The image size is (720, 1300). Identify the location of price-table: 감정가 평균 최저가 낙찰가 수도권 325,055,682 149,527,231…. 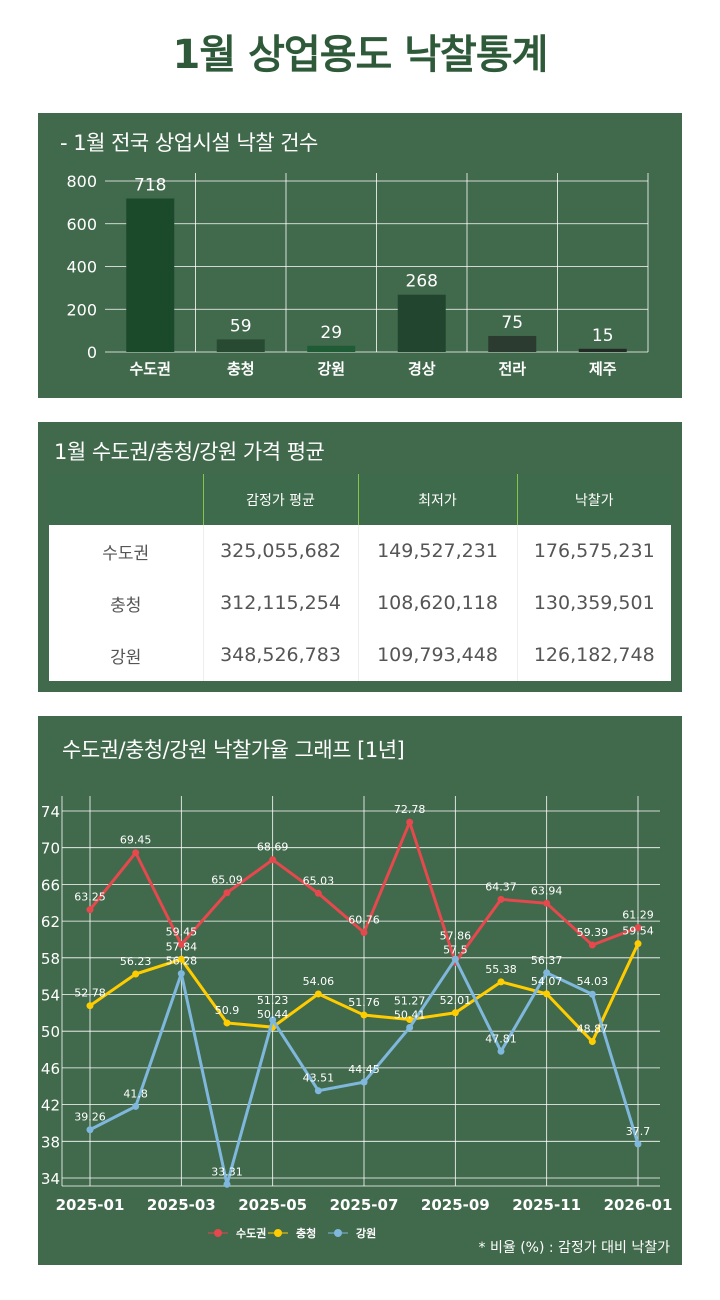
(360, 577).